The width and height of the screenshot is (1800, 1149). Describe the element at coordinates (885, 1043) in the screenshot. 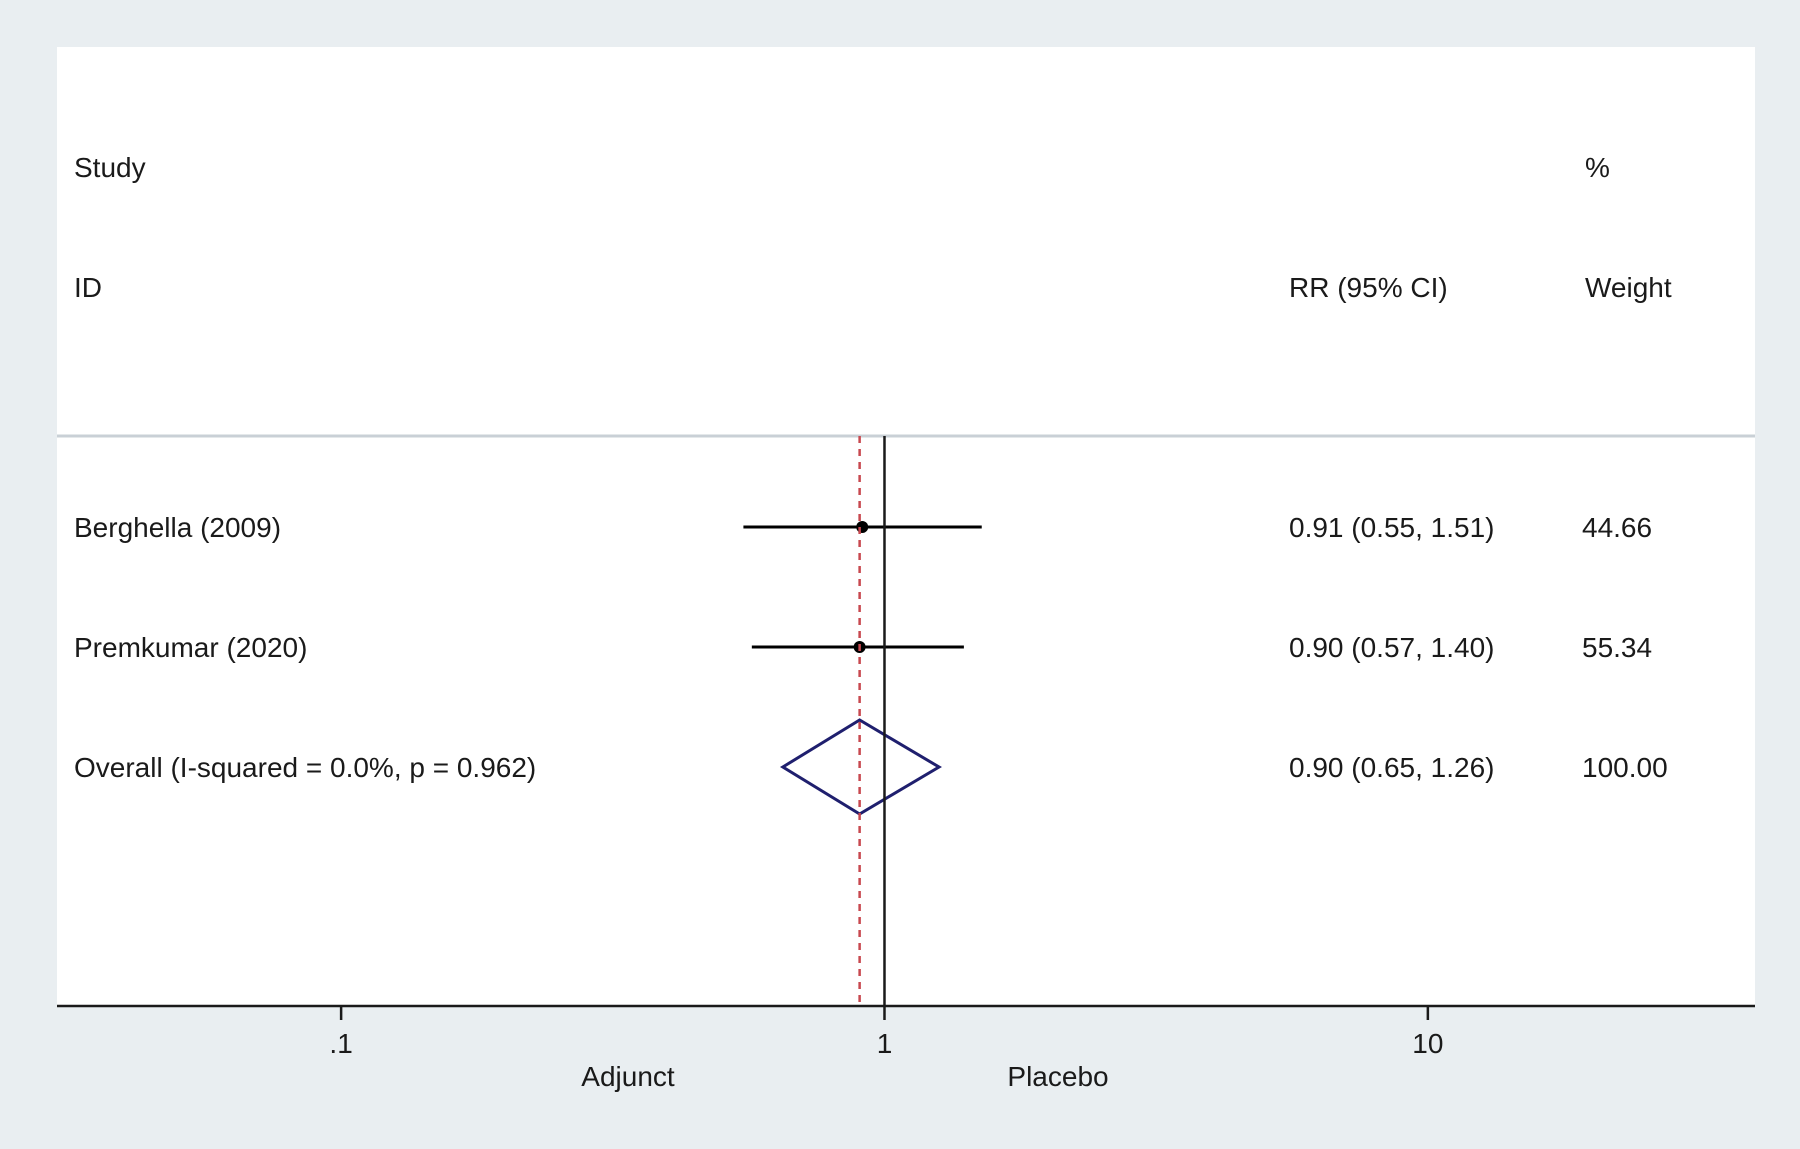

I see `x-tick-label: 1` at that location.